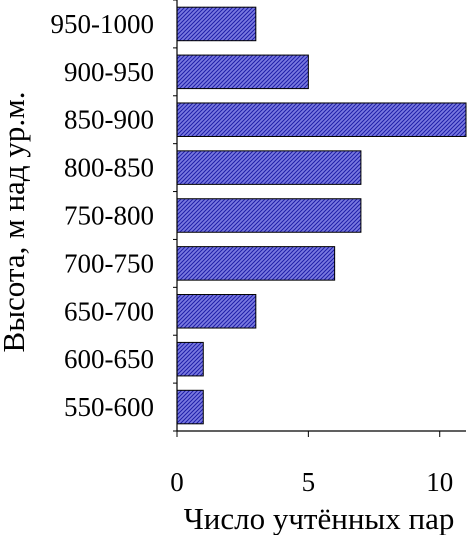  What do you see at coordinates (103, 24) in the screenshot?
I see `y-tick-label: 950-1000` at bounding box center [103, 24].